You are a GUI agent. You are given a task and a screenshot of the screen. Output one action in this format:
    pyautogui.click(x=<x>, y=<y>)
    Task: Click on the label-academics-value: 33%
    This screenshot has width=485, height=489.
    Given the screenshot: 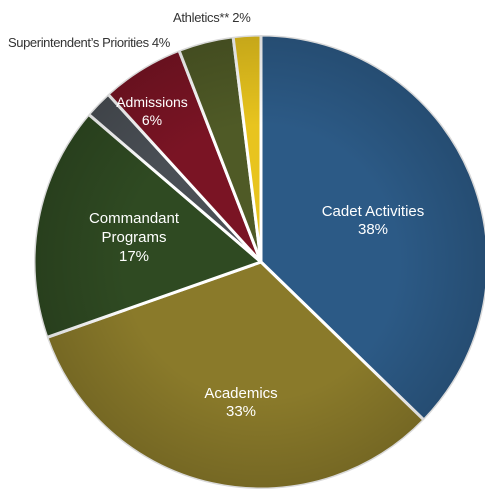 What is the action you would take?
    pyautogui.click(x=241, y=411)
    